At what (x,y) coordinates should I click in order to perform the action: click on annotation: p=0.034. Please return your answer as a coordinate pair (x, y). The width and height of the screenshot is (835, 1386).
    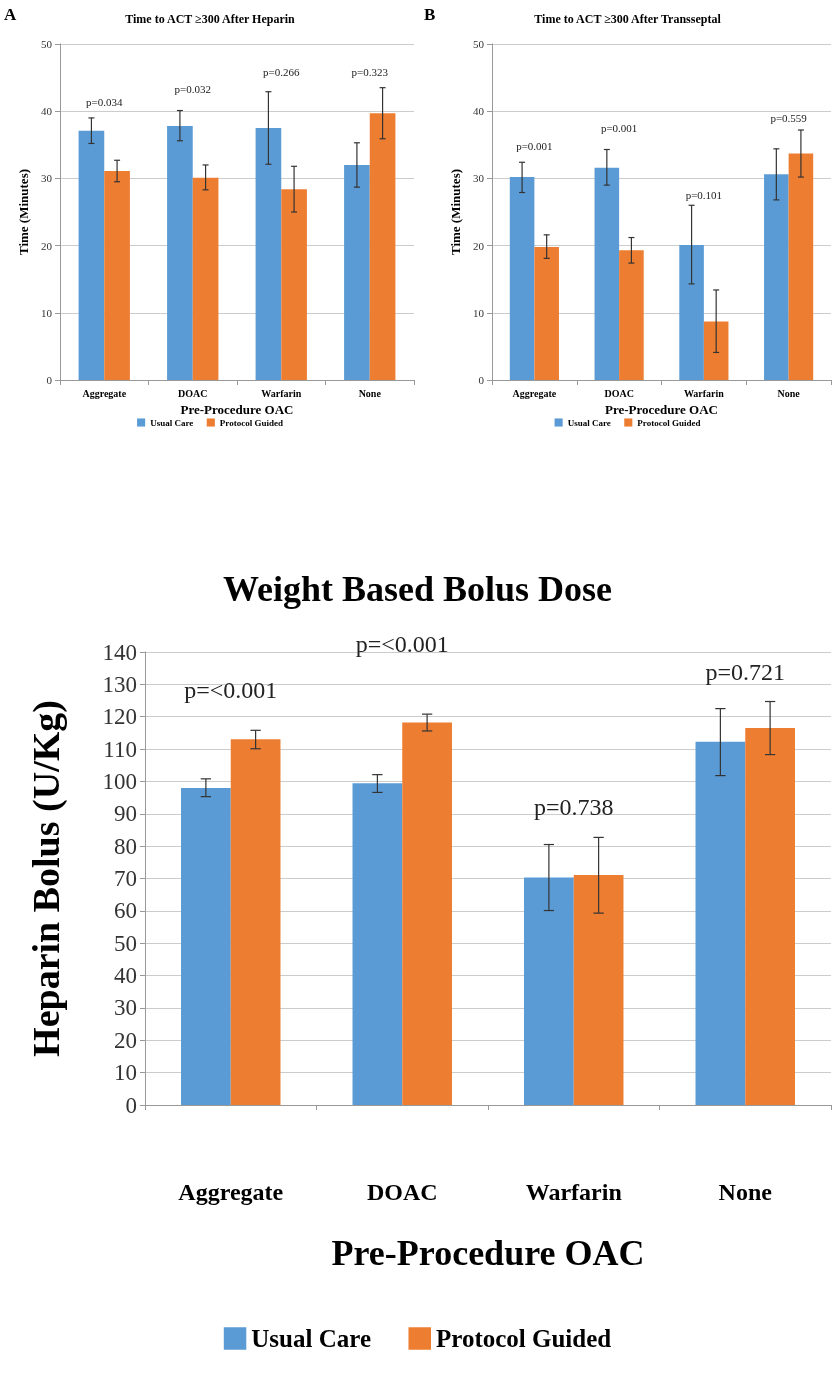
    Looking at the image, I should click on (104, 101).